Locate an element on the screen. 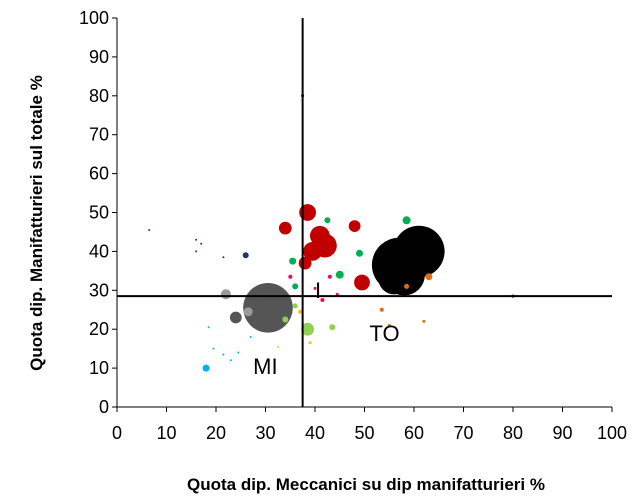  annotation-label: I is located at coordinates (318, 290).